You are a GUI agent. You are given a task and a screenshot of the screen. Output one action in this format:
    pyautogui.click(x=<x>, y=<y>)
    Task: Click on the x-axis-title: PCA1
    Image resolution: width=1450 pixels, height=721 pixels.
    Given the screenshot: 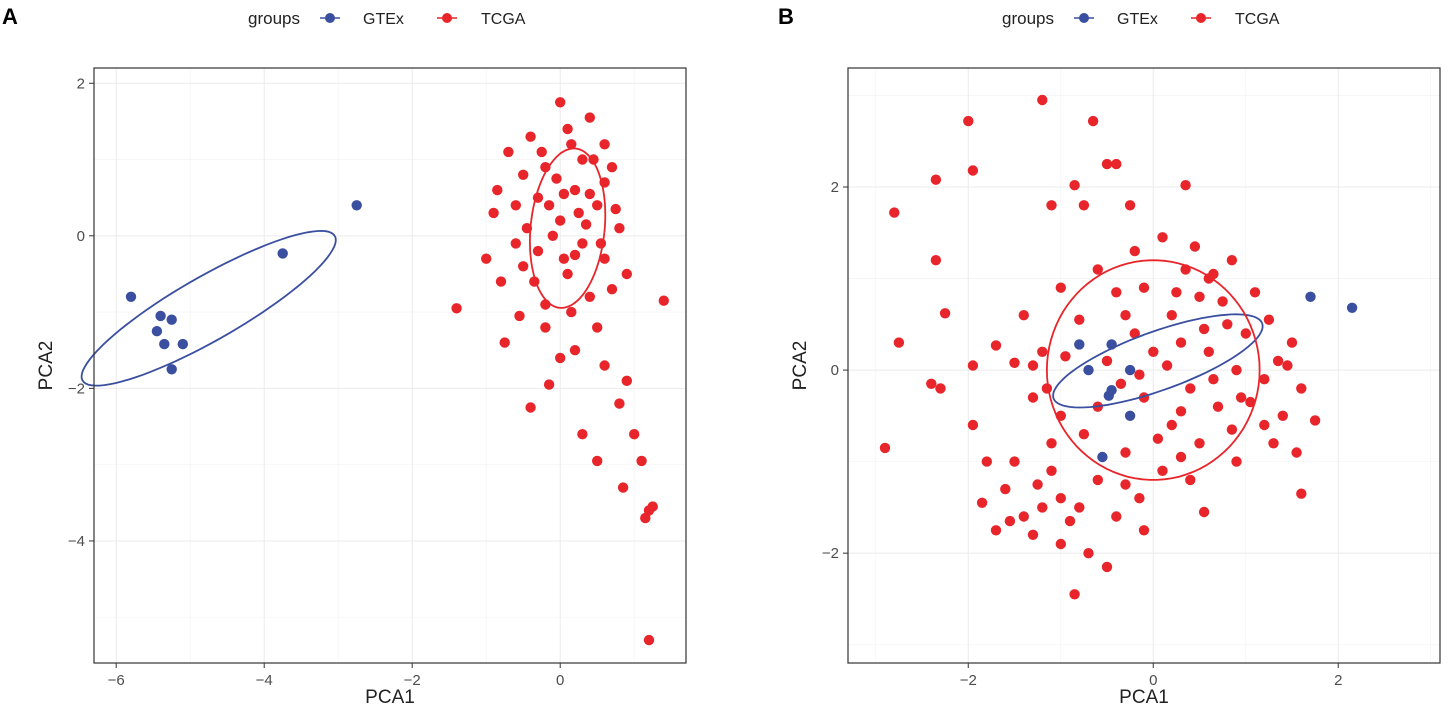 What is the action you would take?
    pyautogui.click(x=390, y=697)
    